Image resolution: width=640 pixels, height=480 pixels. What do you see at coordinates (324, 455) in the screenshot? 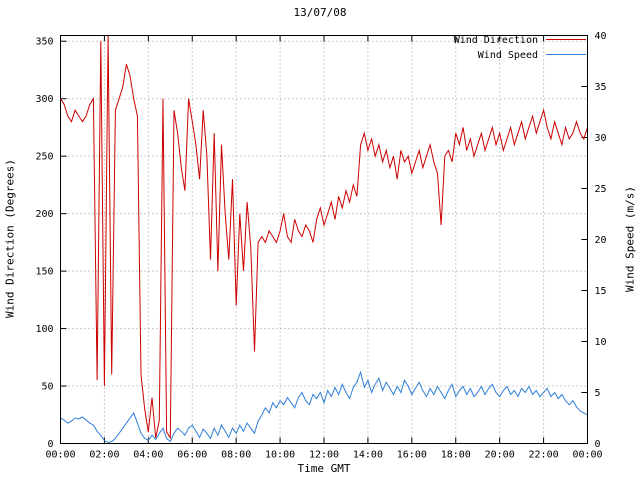
I see `x-tick-label: 12:00` at bounding box center [324, 455].